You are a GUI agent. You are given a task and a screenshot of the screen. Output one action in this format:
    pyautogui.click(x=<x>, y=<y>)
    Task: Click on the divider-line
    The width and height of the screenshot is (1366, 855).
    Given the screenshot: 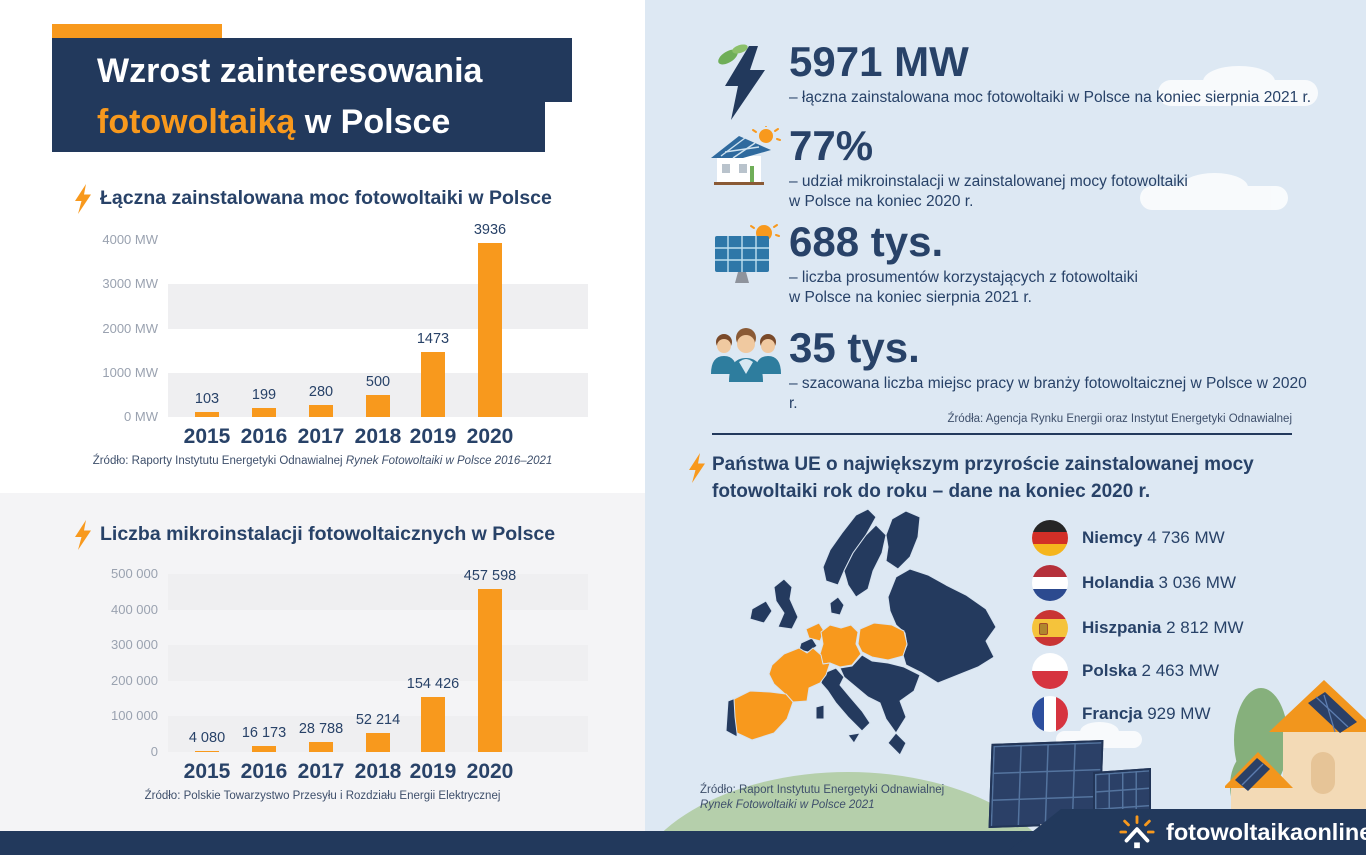 What is the action you would take?
    pyautogui.click(x=1002, y=434)
    